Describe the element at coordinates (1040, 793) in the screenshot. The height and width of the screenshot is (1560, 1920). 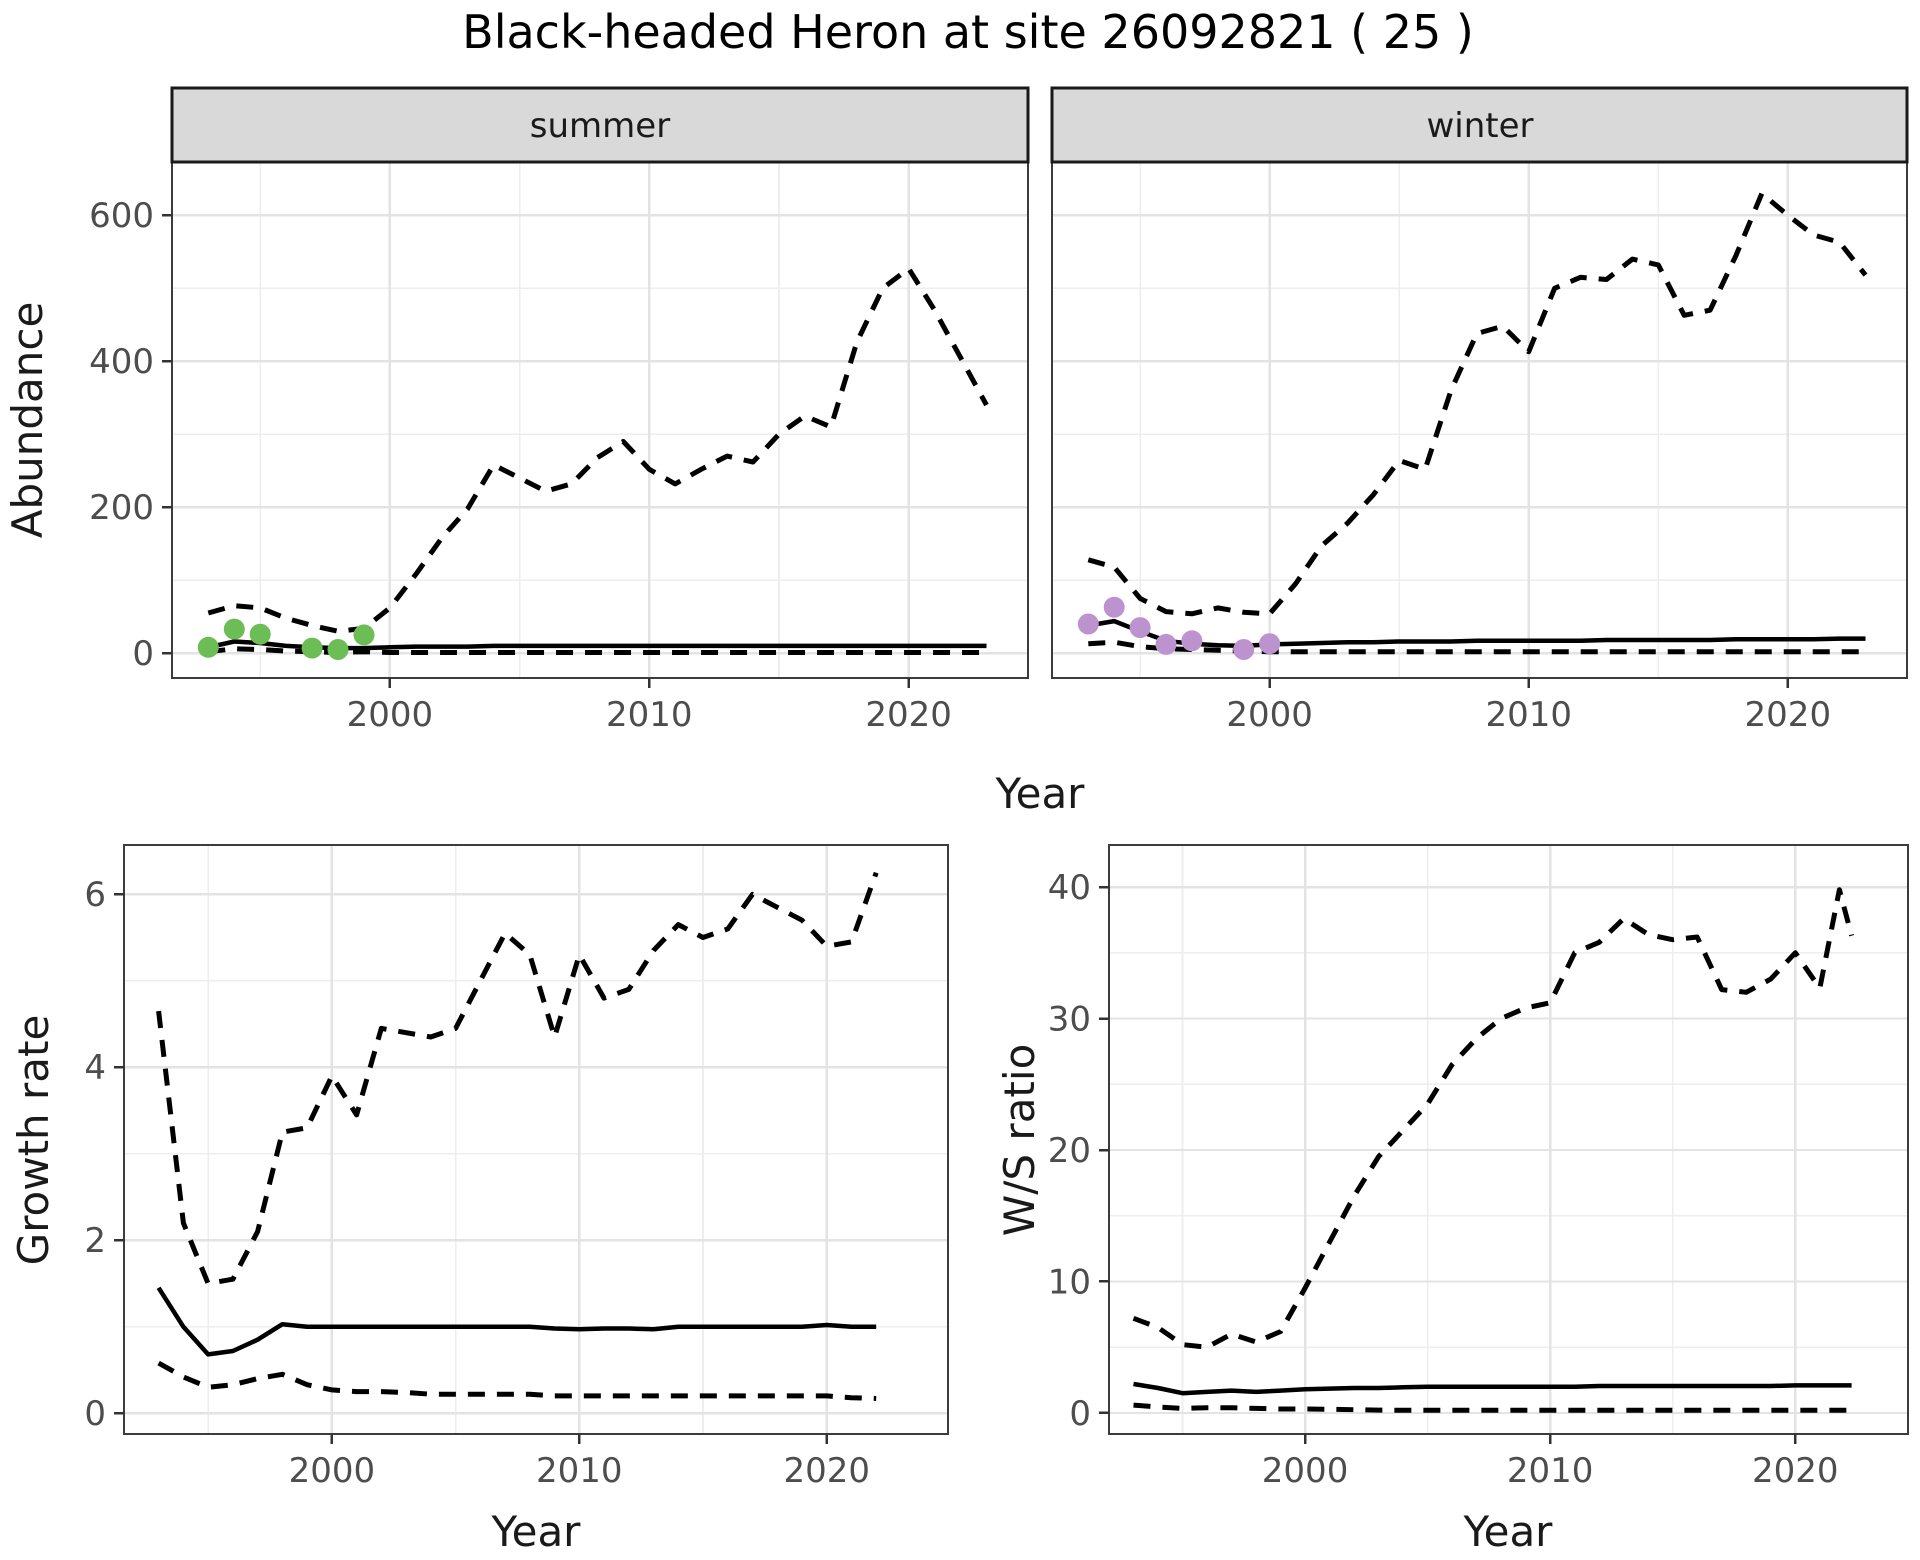
I see `x-axis-title-year-top: Year` at that location.